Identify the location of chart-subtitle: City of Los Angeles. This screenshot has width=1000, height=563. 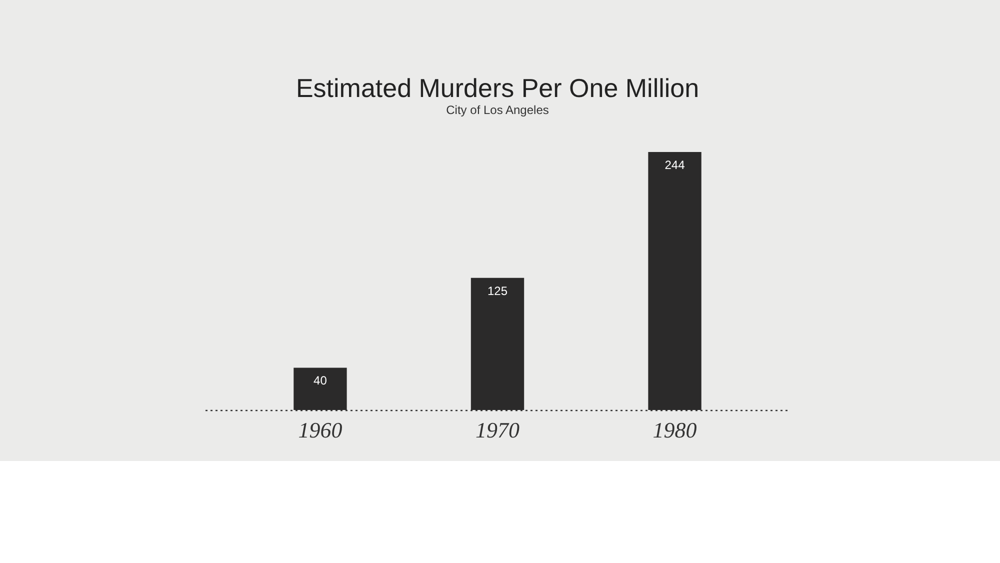
(497, 110).